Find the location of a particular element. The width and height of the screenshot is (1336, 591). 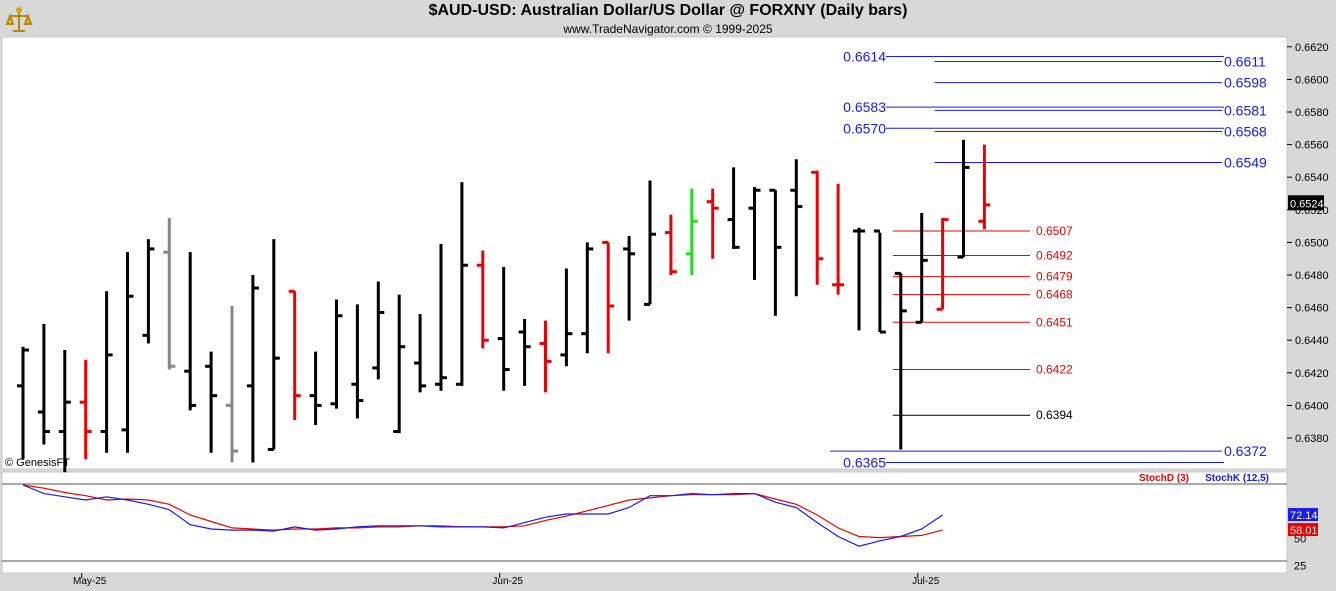

level-label: 0.6583 is located at coordinates (864, 107).